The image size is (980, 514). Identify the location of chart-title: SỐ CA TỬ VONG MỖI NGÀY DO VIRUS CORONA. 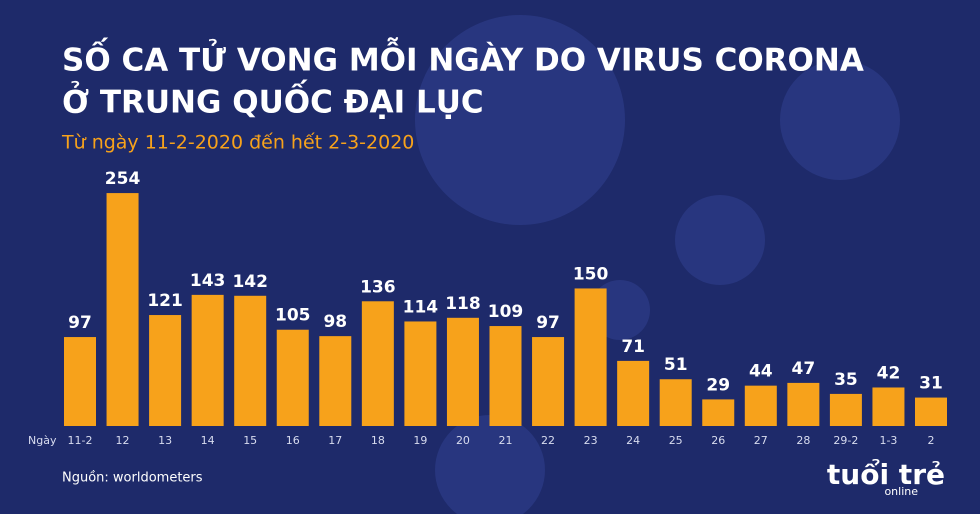
(463, 58).